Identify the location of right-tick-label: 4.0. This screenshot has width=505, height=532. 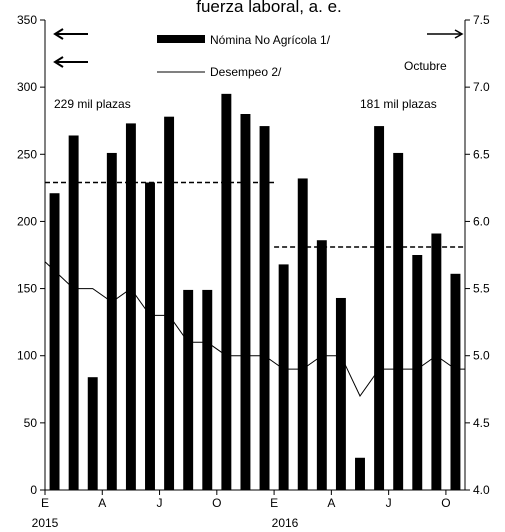
(481, 490).